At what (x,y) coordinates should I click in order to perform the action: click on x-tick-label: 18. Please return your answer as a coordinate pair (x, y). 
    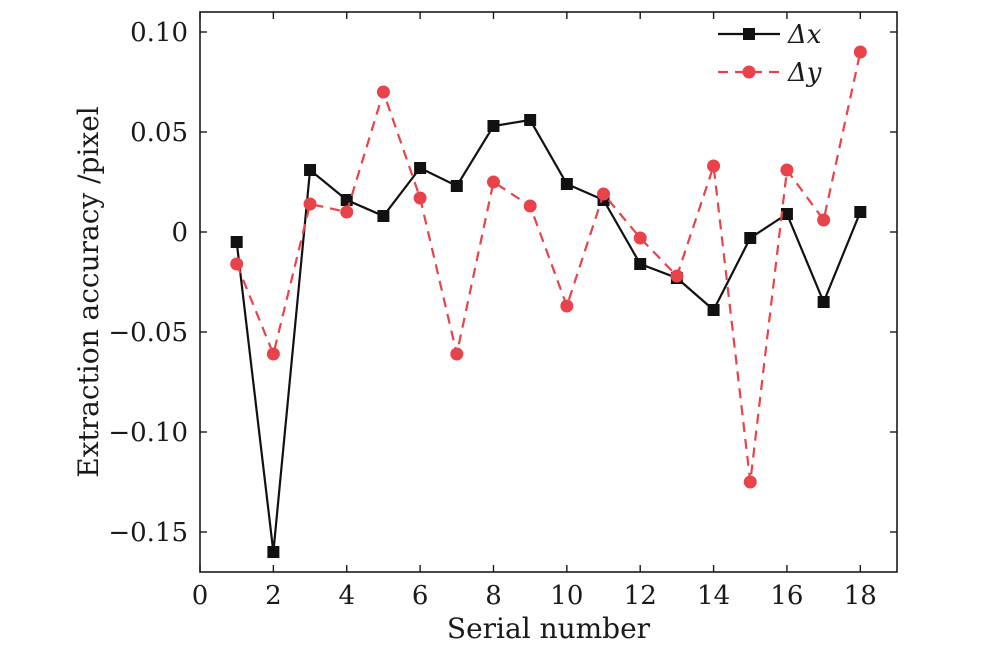
    Looking at the image, I should click on (860, 596).